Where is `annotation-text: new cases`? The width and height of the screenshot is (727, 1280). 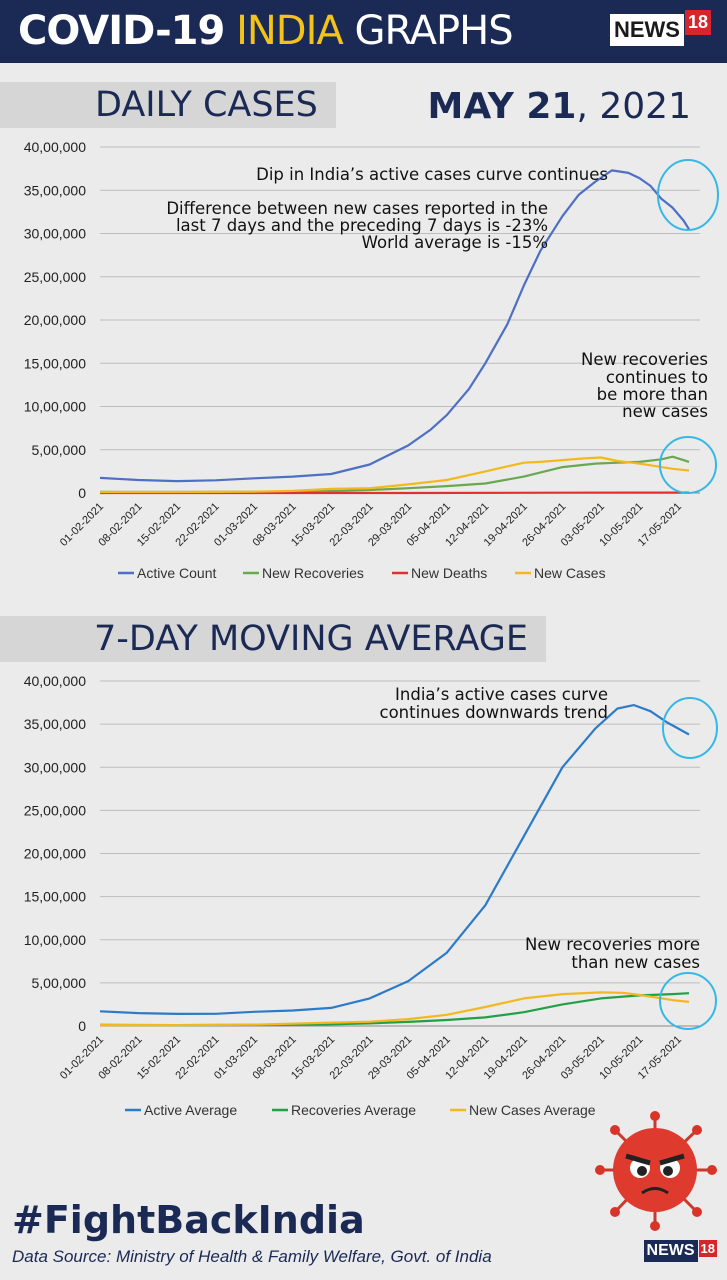
annotation-text: new cases is located at coordinates (665, 411).